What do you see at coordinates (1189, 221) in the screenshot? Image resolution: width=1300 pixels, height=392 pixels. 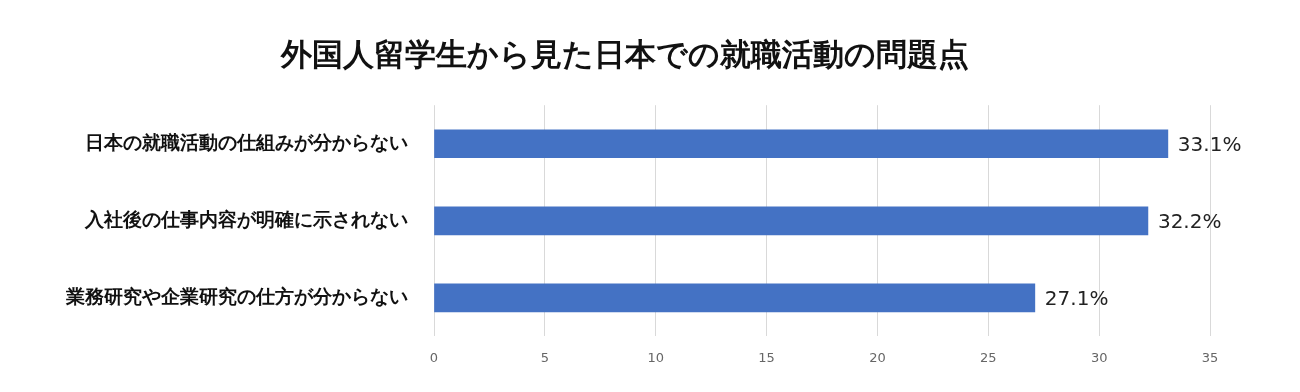 I see `data-label: 32.2%` at bounding box center [1189, 221].